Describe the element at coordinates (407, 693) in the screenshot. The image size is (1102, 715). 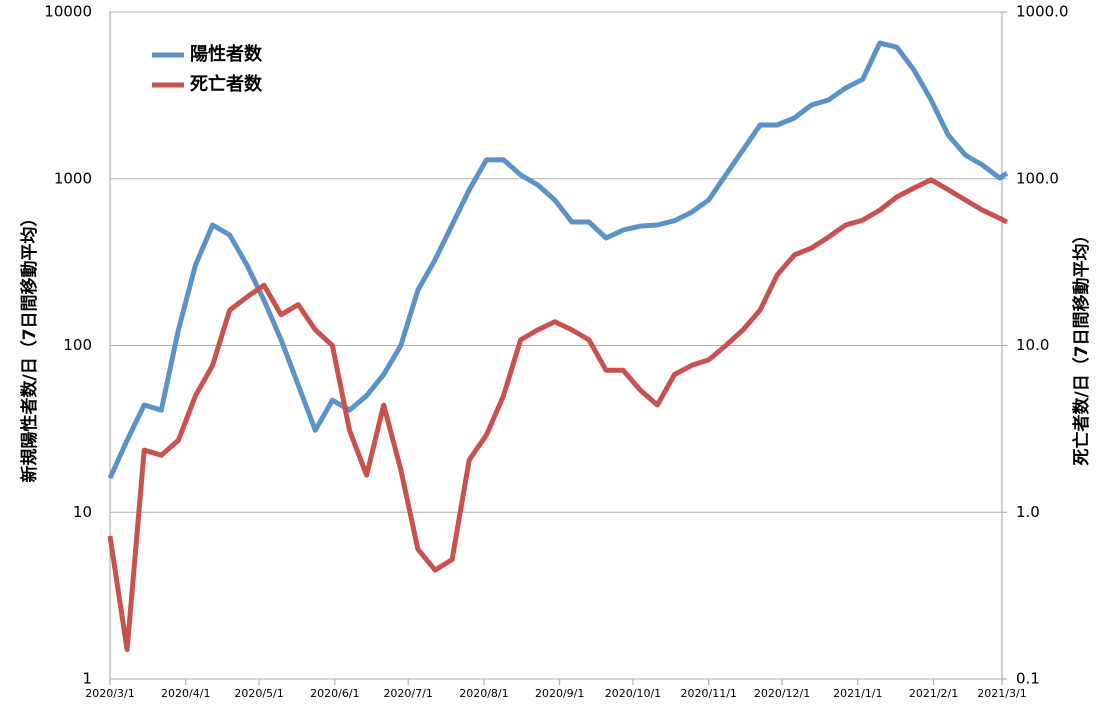
I see `x-tick-label: 2020/7/1` at that location.